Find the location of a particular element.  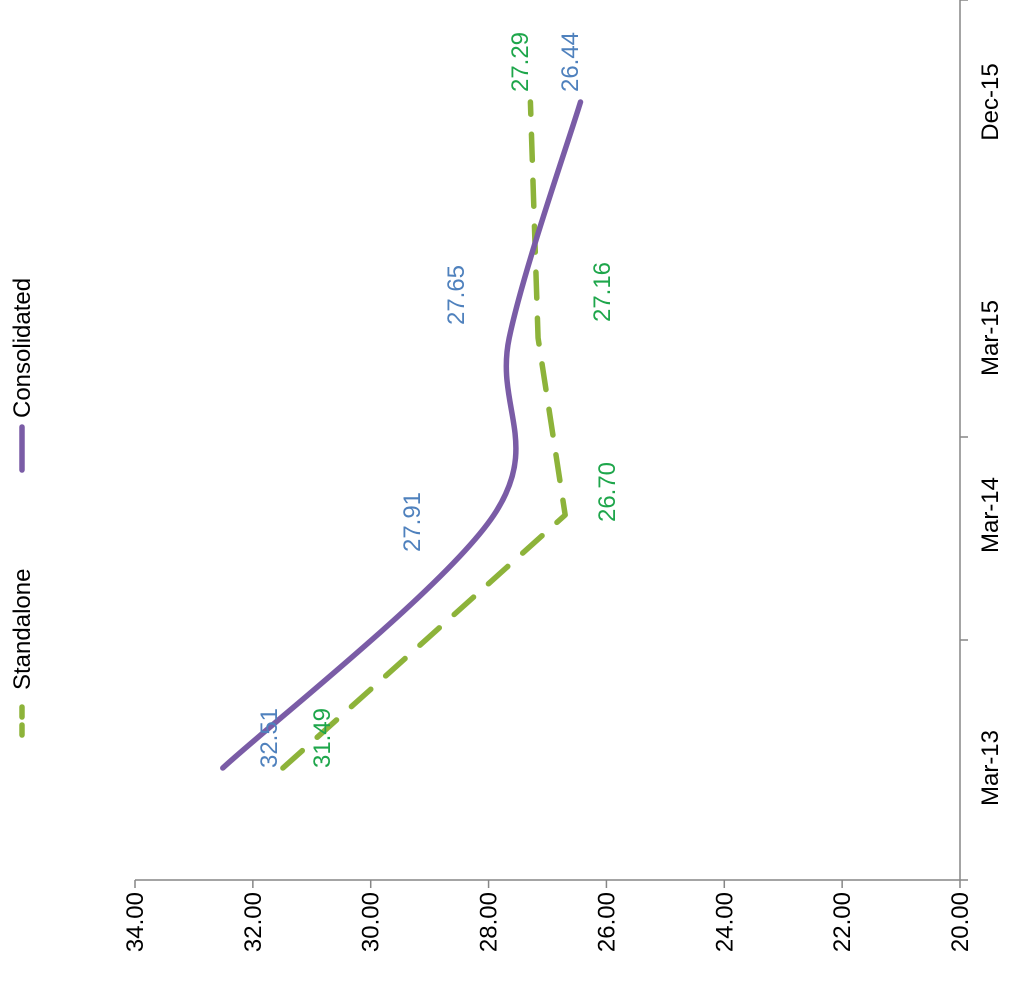

value-tick-label: 32.00 is located at coordinates (253, 922).